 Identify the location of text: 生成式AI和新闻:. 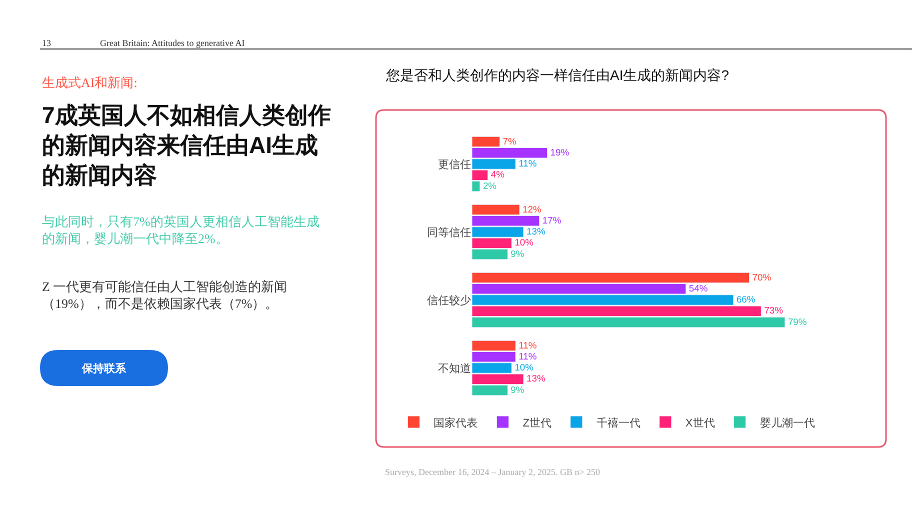
(90, 82).